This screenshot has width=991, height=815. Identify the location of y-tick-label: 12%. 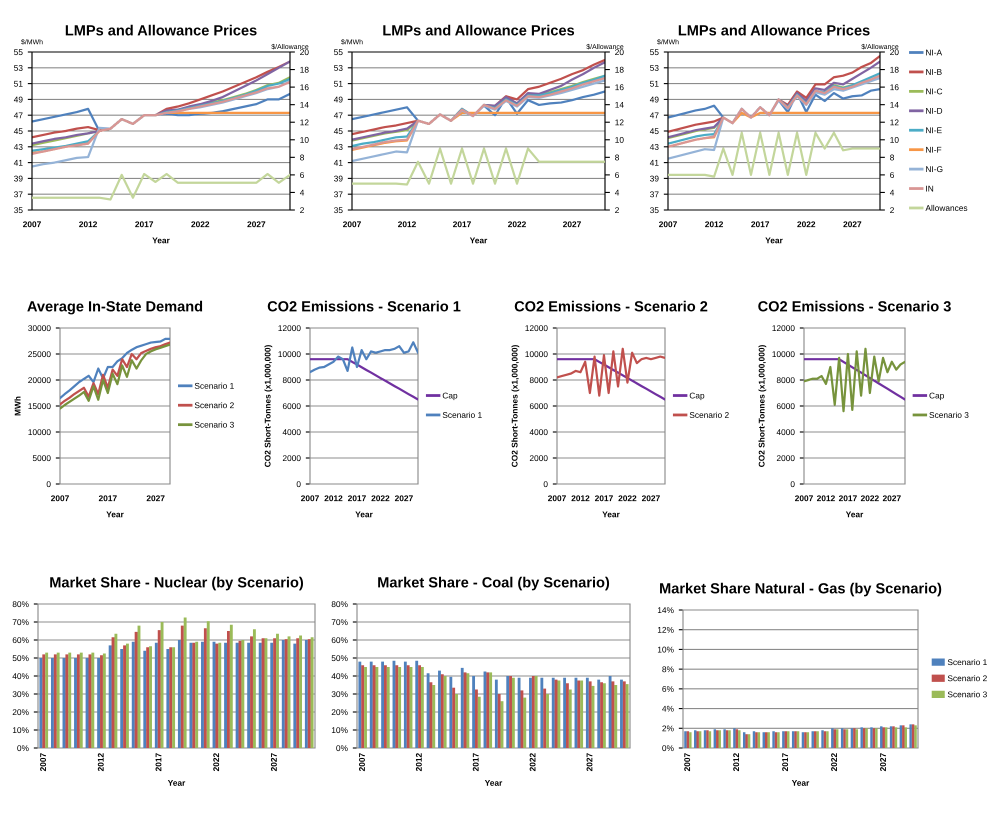
(666, 629).